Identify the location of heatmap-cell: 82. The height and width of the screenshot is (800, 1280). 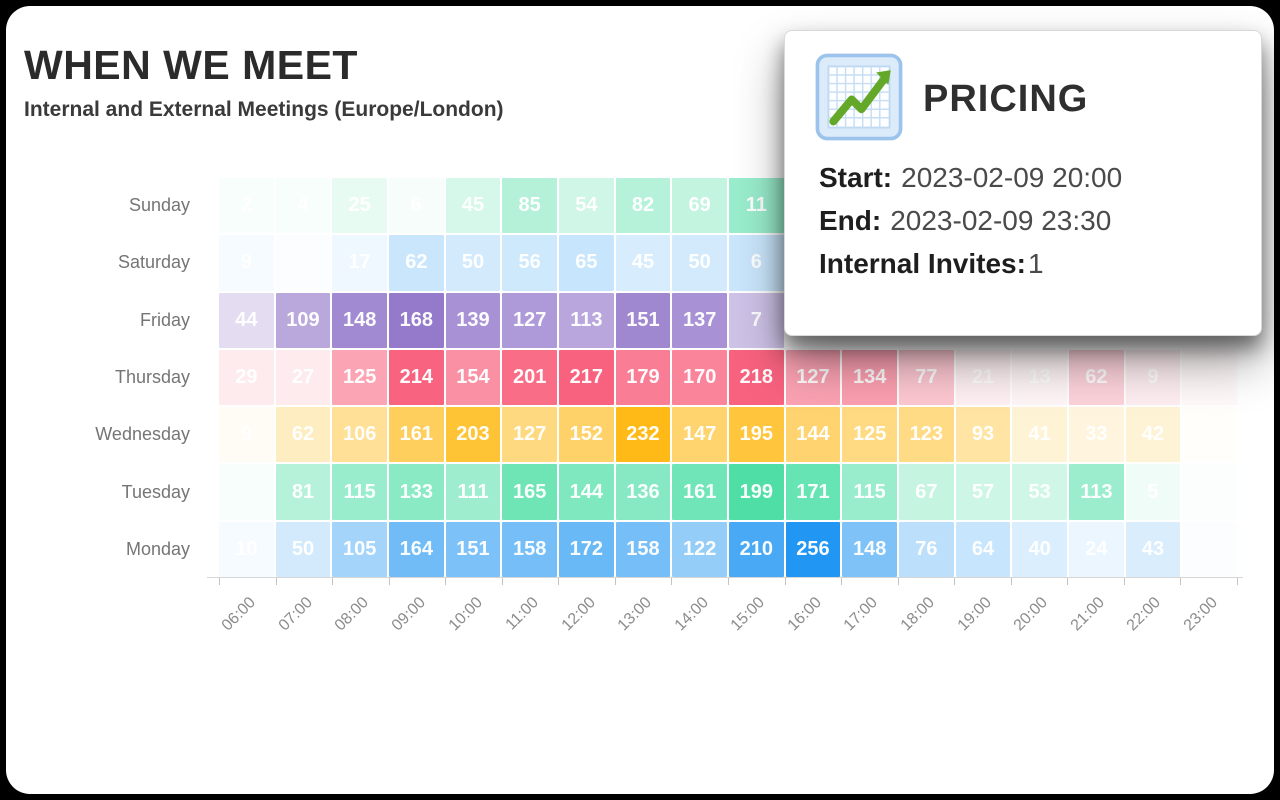
(643, 206).